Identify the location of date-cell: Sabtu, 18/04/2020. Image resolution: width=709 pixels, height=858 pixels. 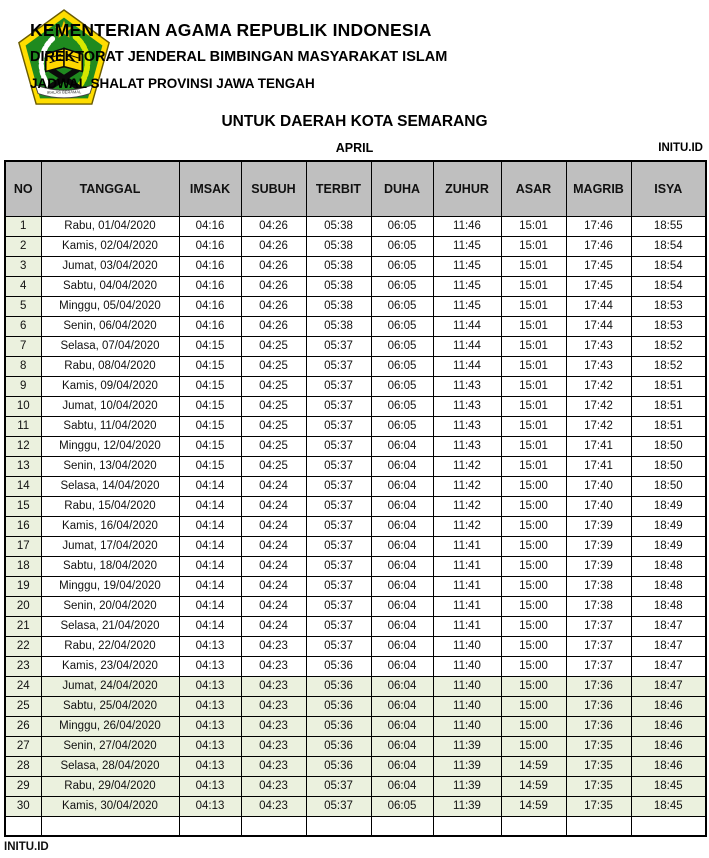
(110, 566).